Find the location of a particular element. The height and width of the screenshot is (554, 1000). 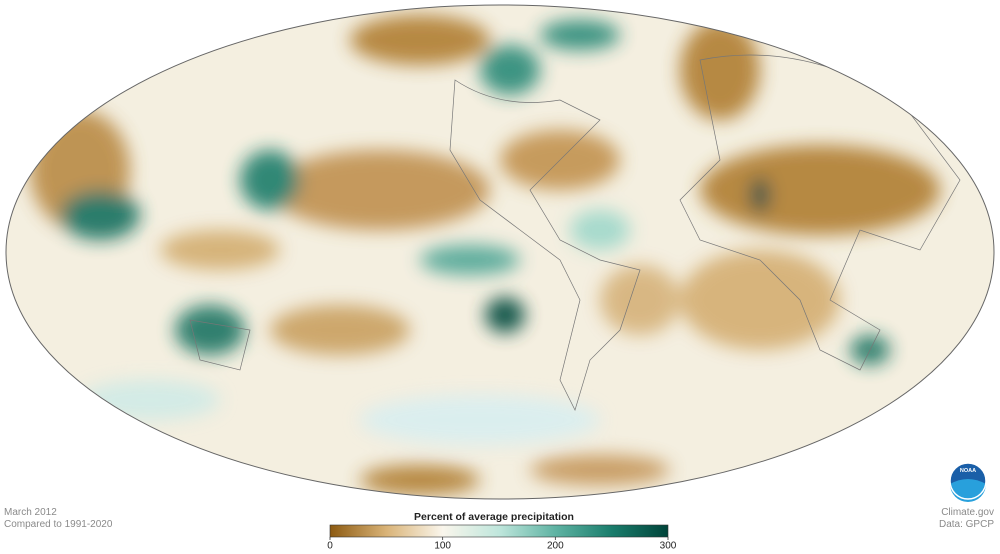

colorbar-tick-label: 0 is located at coordinates (330, 546).